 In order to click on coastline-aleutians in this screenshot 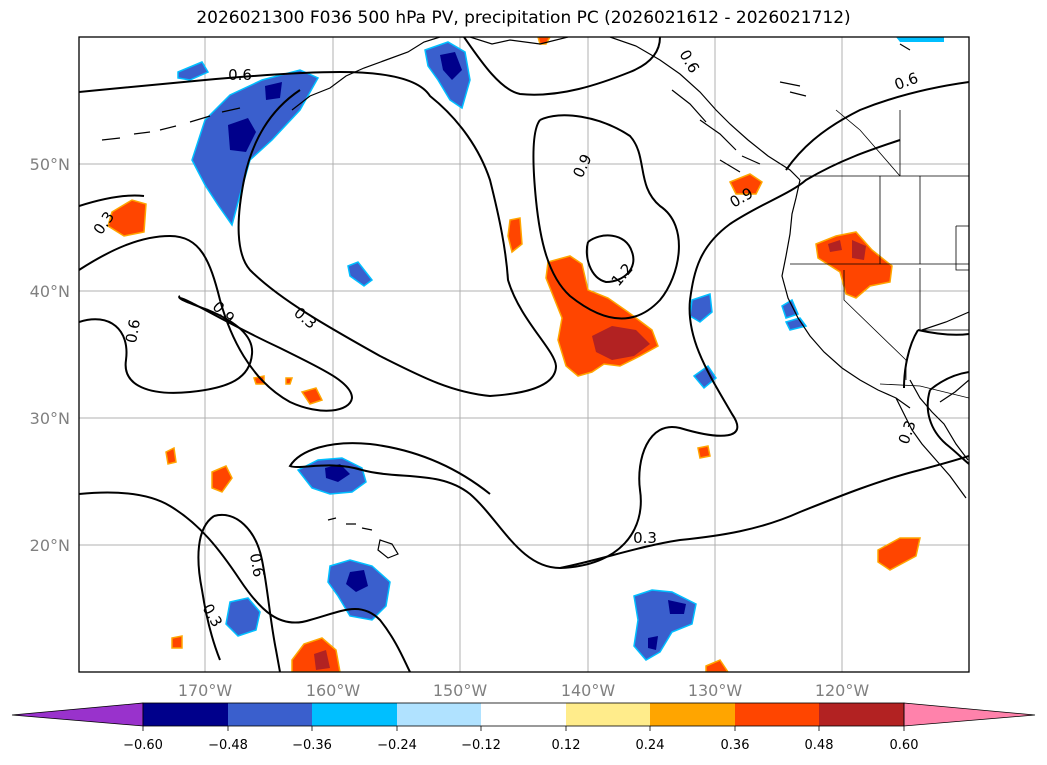, I will do `click(171, 124)`.